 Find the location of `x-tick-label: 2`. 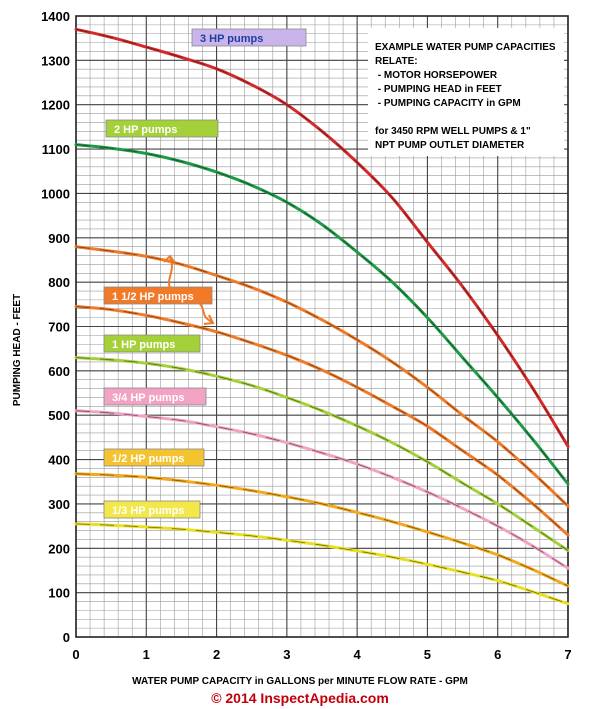

x-tick-label: 2 is located at coordinates (216, 654).